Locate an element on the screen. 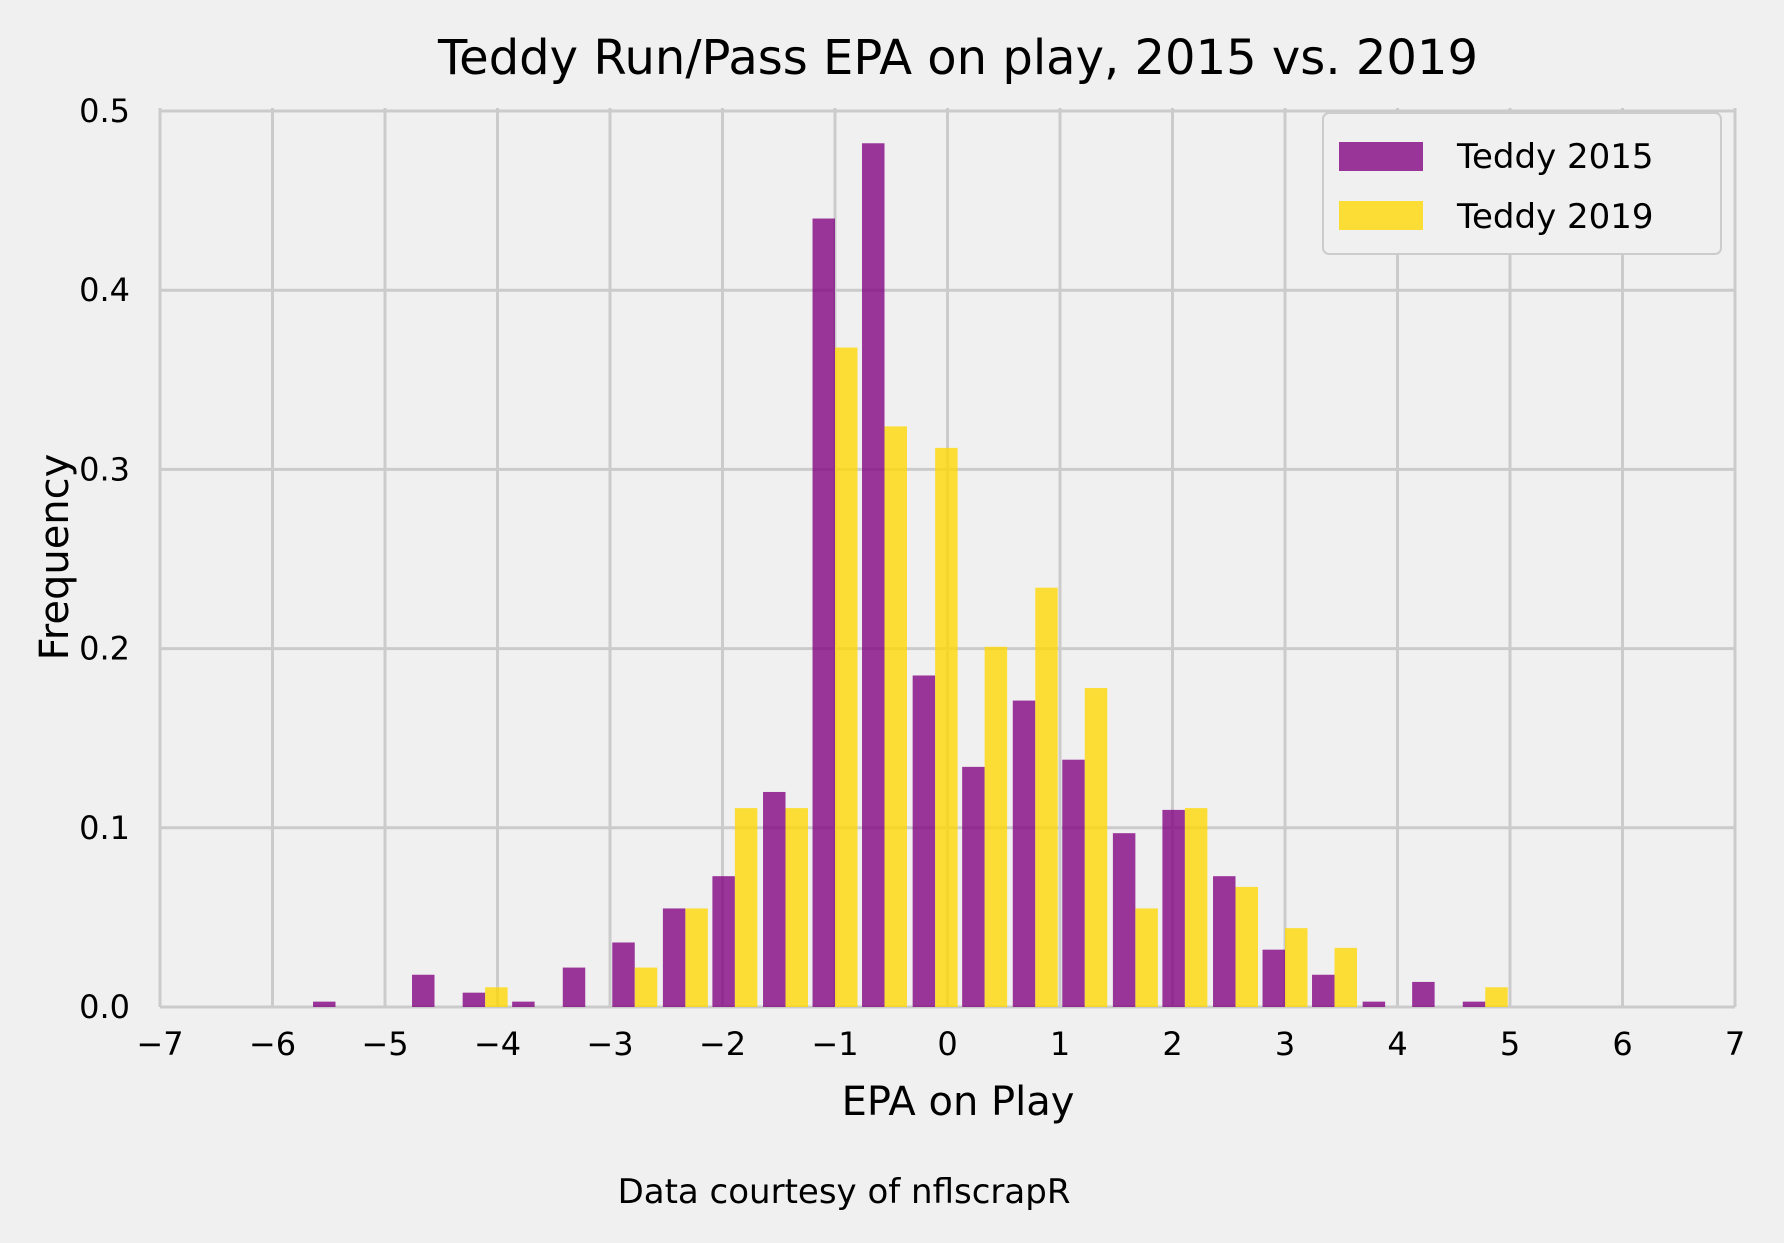 The width and height of the screenshot is (1784, 1243). x-tick-label: −5 is located at coordinates (384, 1044).